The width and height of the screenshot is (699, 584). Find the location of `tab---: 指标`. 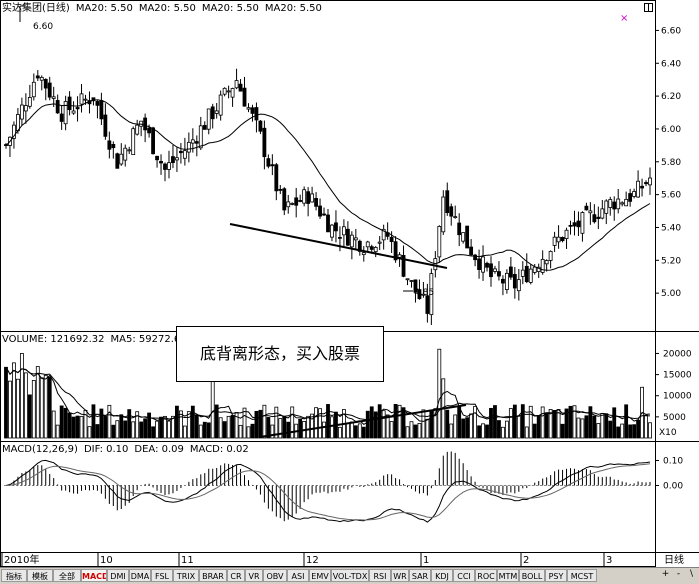

tab---: 指标 is located at coordinates (14, 575).